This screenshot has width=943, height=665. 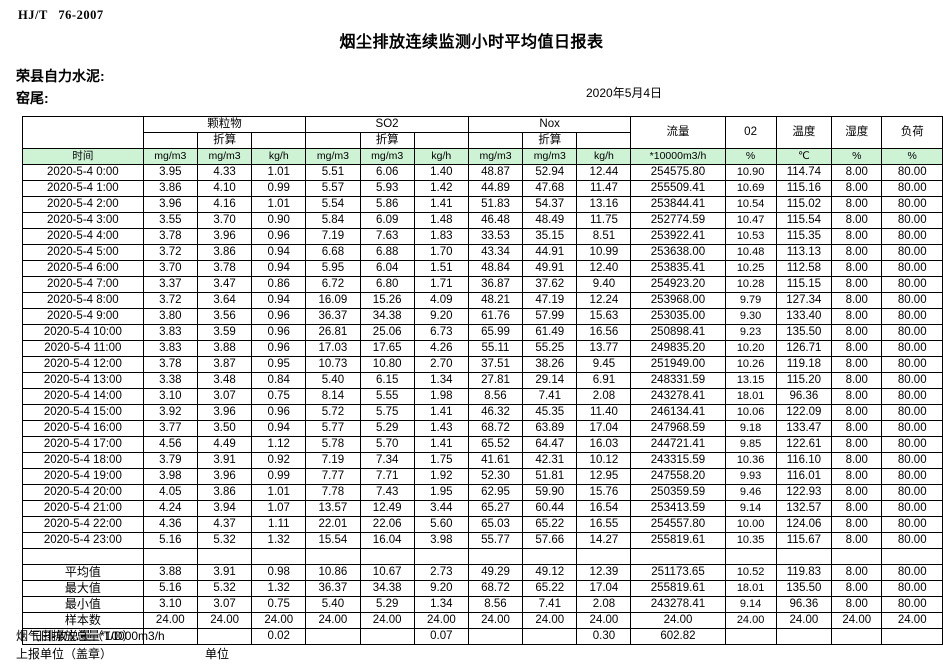 What do you see at coordinates (550, 540) in the screenshot?
I see `cell-value: 57.66` at bounding box center [550, 540].